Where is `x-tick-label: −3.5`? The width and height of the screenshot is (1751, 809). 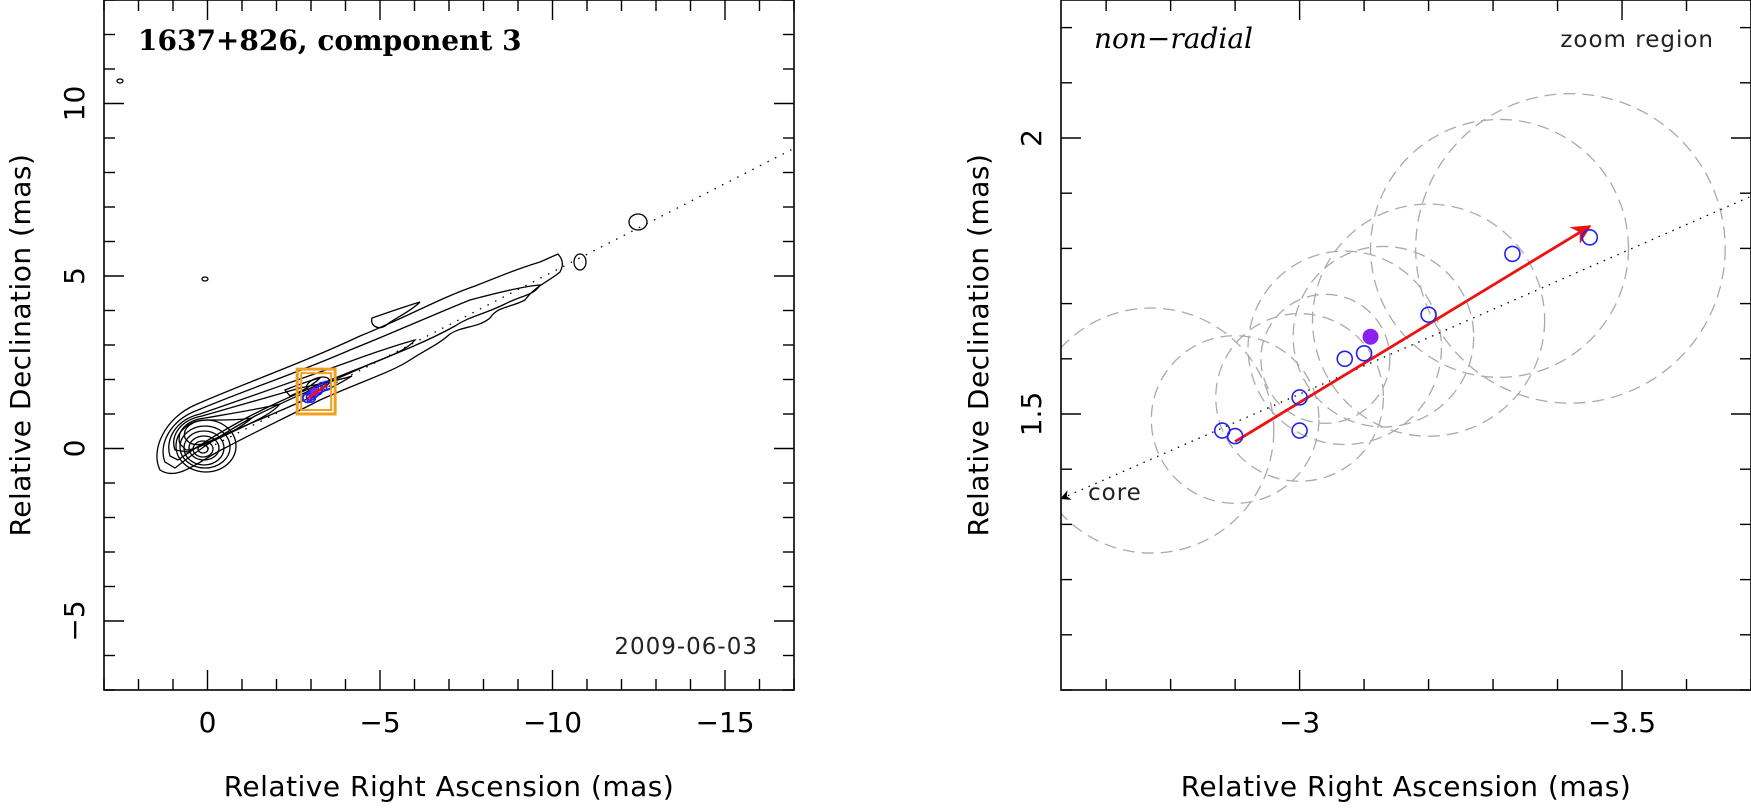
x-tick-label: −3.5 is located at coordinates (1622, 722).